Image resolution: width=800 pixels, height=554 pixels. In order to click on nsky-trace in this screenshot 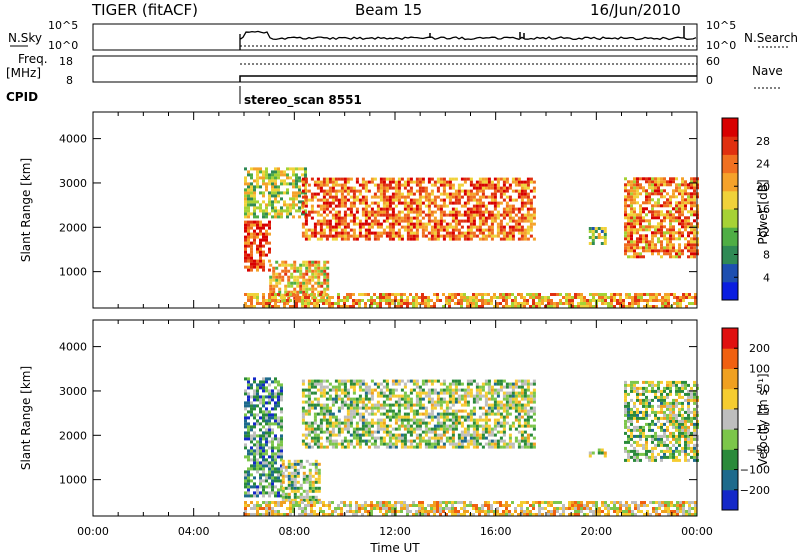, I will do `click(468, 40)`.